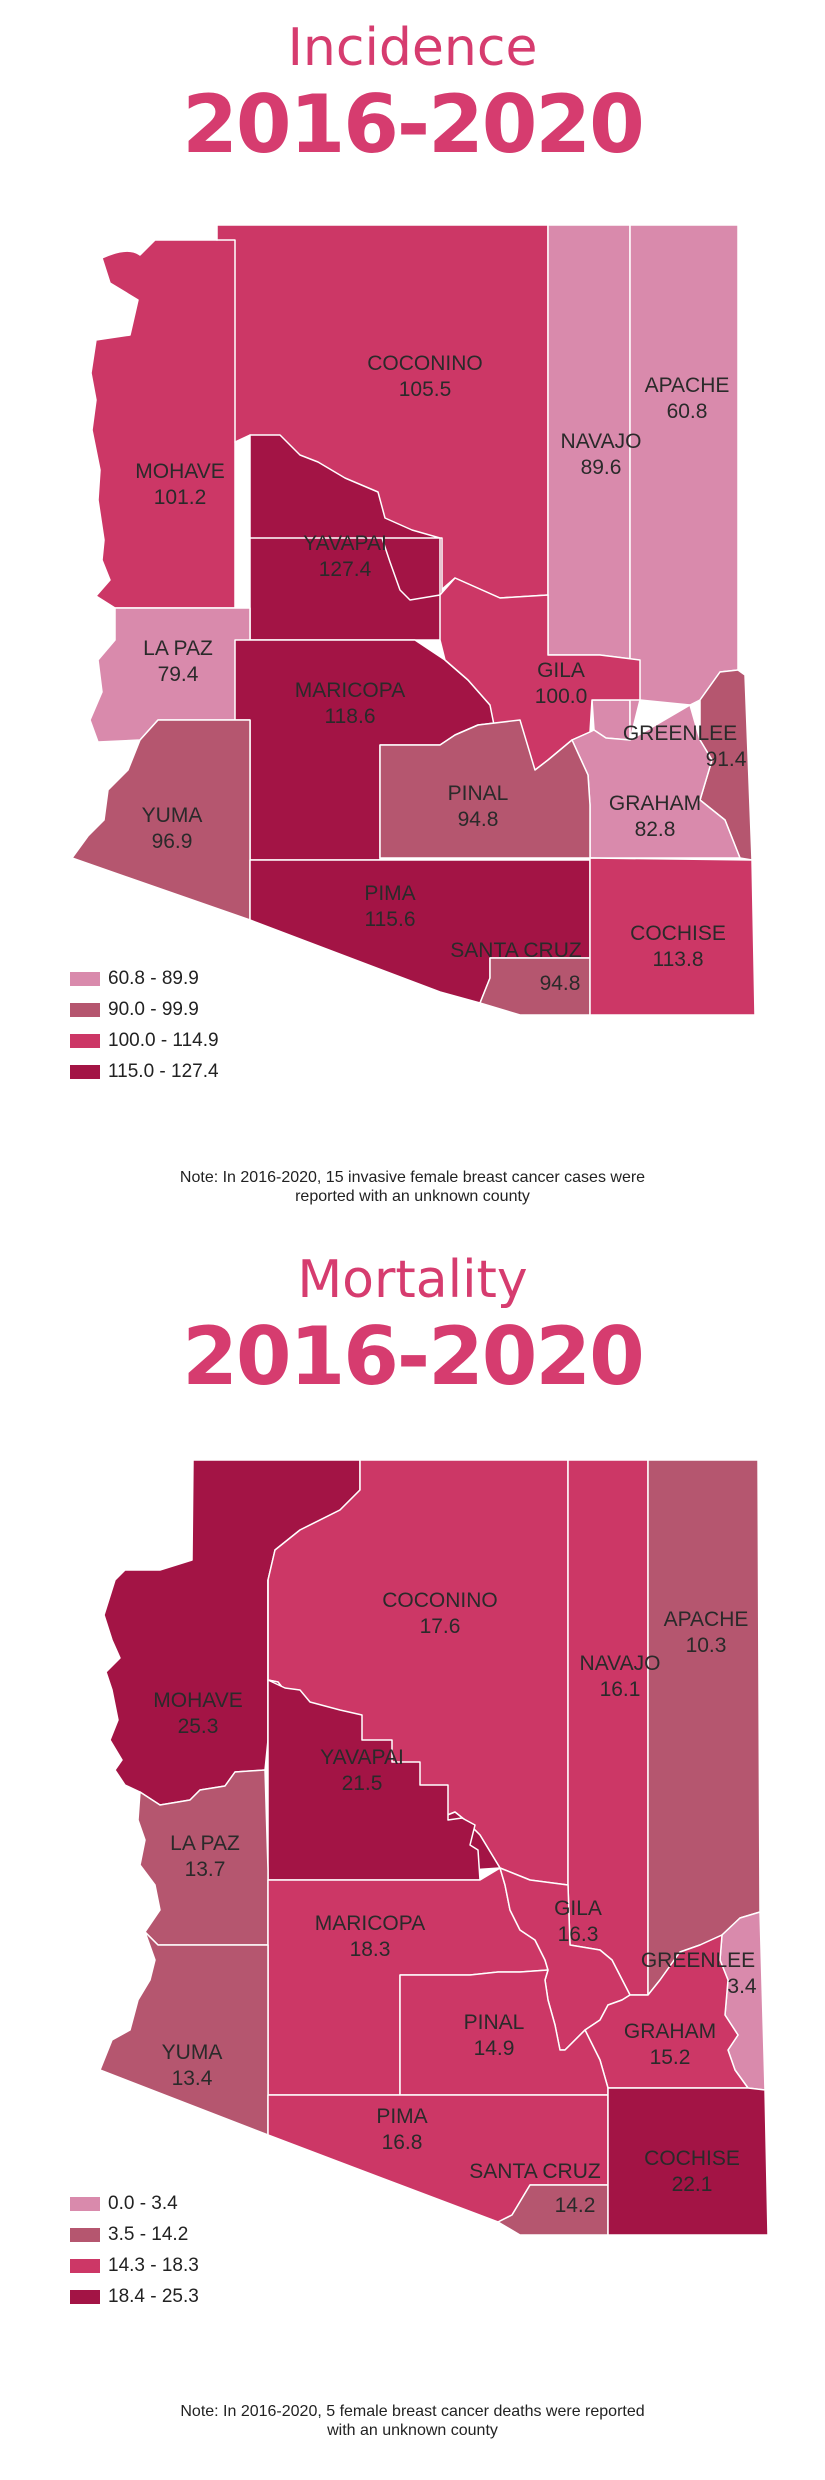  I want to click on mortality-label-graham: GRAHAM, so click(670, 2031).